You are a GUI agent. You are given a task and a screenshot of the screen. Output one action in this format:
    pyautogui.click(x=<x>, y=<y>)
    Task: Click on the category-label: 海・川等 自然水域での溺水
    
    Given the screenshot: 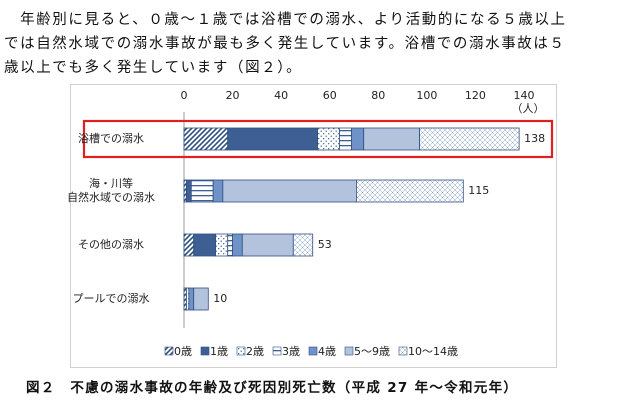 What is the action you would take?
    pyautogui.click(x=111, y=190)
    